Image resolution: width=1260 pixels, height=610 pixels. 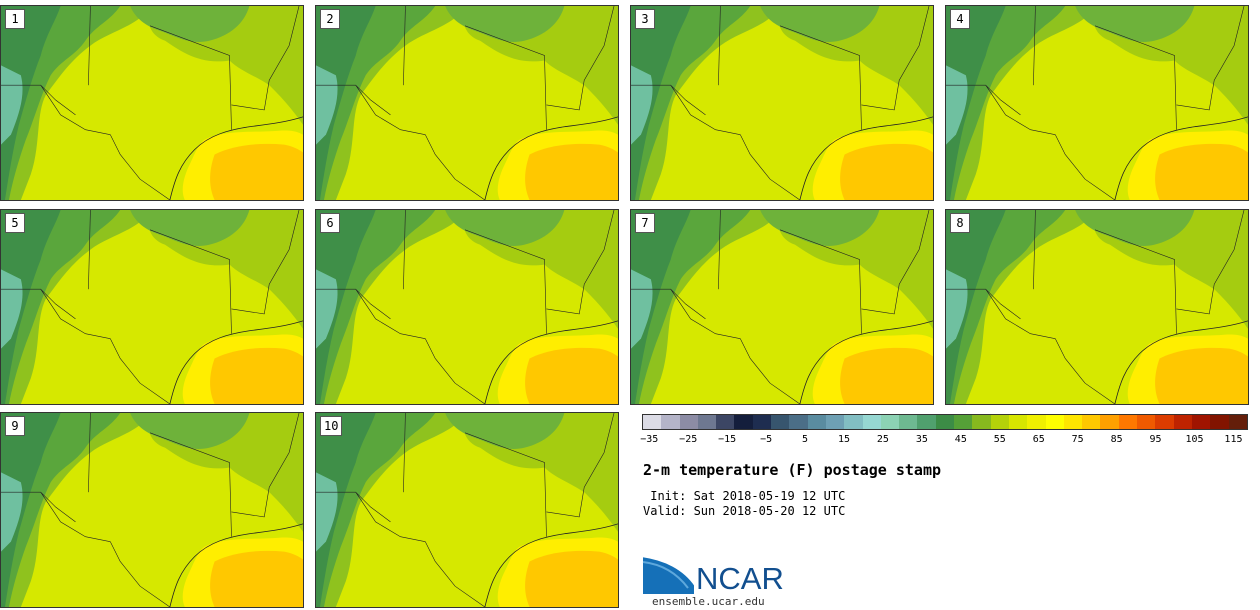 What do you see at coordinates (782, 103) in the screenshot?
I see `ensemble-member-panel: 3` at bounding box center [782, 103].